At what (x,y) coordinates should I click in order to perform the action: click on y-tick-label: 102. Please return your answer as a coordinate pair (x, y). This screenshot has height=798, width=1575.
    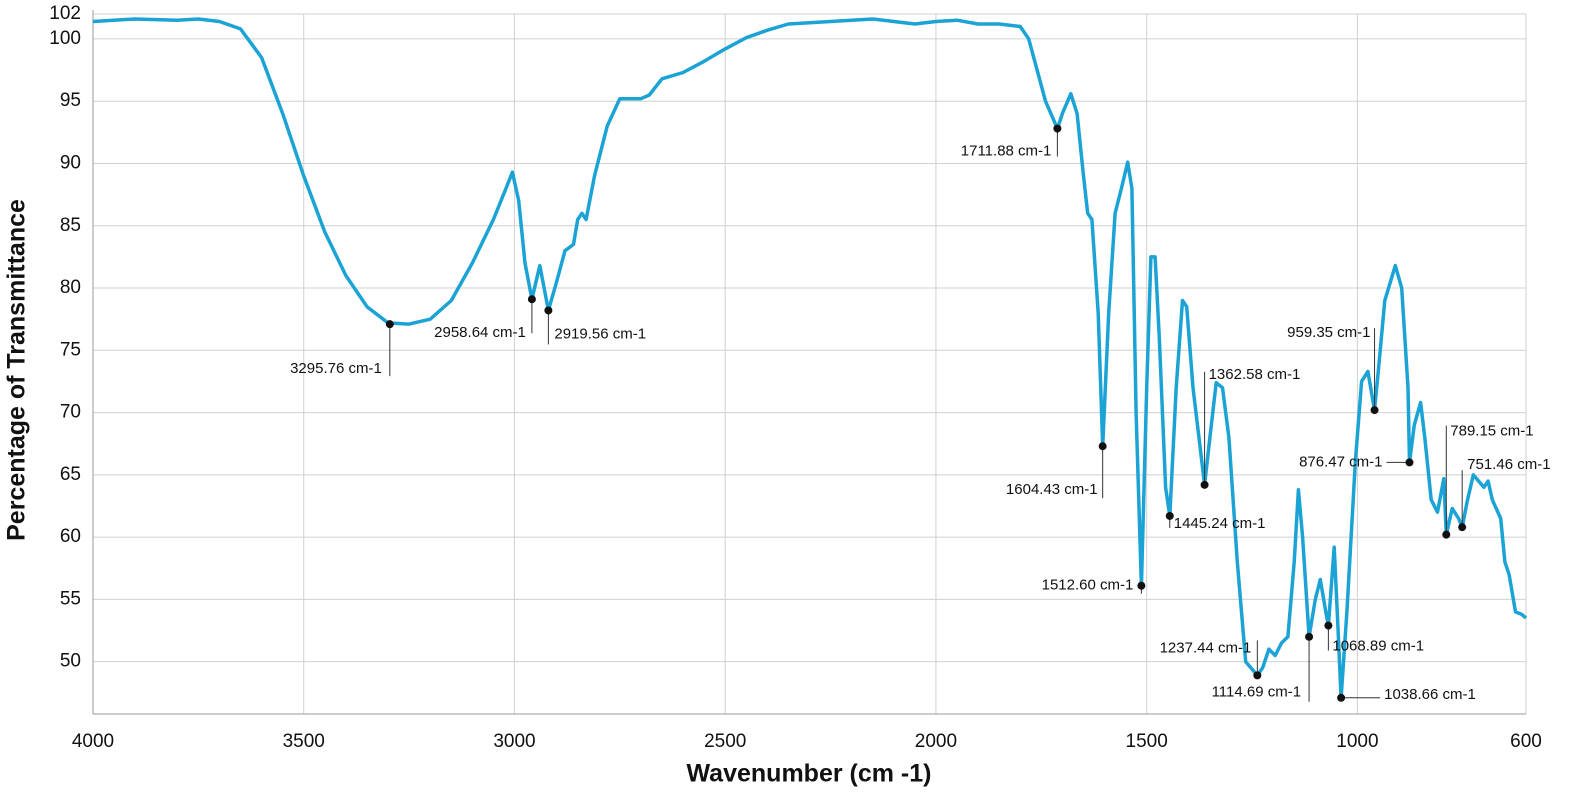
    Looking at the image, I should click on (65, 13).